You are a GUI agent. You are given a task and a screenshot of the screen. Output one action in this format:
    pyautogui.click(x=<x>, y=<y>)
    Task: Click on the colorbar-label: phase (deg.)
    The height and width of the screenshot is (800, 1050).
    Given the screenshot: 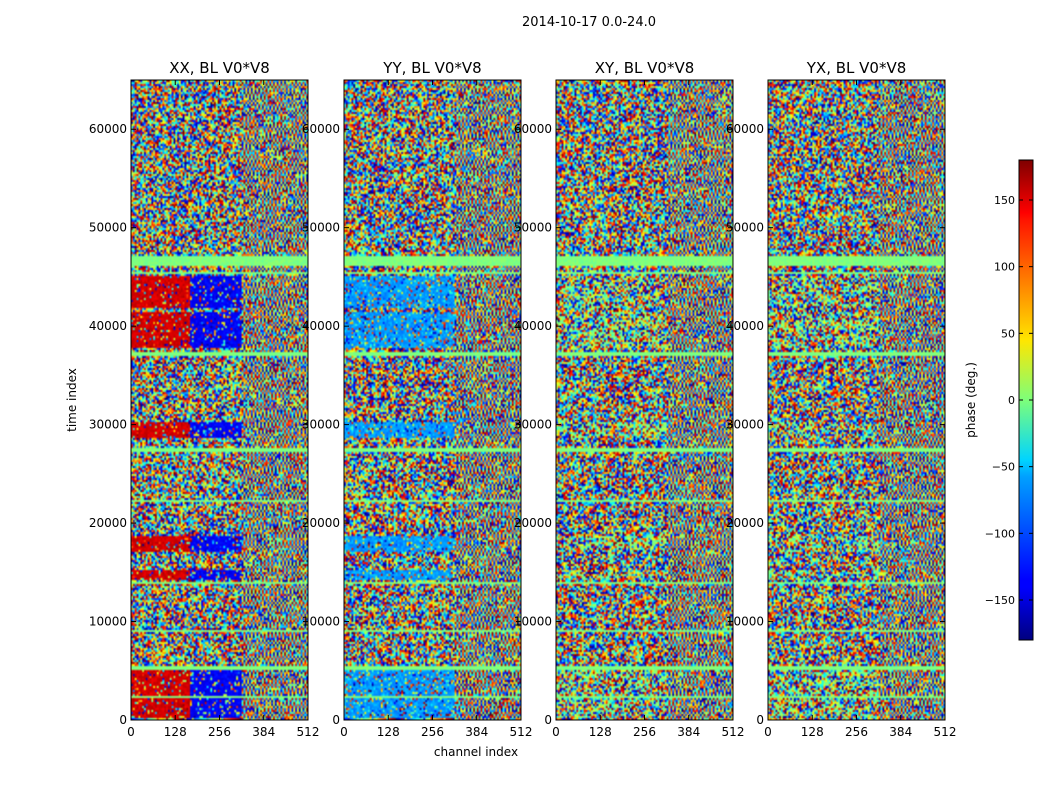 What is the action you would take?
    pyautogui.click(x=971, y=400)
    